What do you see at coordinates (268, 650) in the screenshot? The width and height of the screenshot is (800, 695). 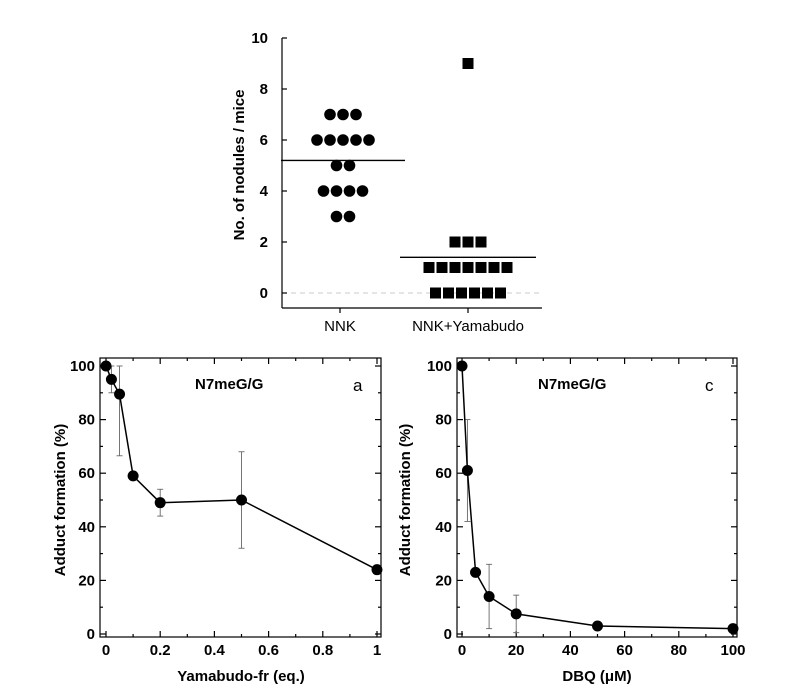 I see `chart-a-x-tick-label: 0.6` at bounding box center [268, 650].